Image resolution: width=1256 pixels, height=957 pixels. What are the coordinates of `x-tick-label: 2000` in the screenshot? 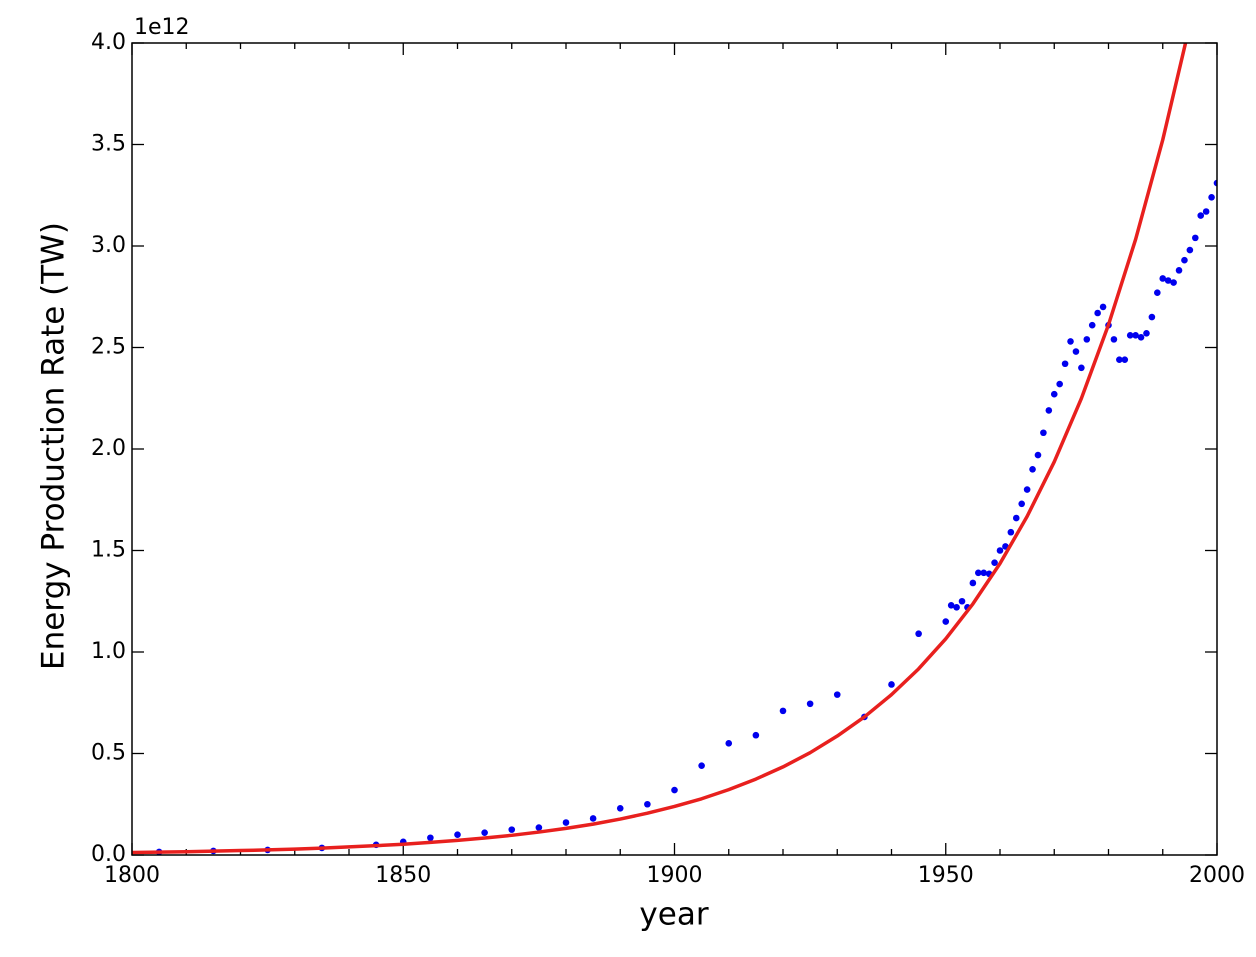 It's located at (1217, 875).